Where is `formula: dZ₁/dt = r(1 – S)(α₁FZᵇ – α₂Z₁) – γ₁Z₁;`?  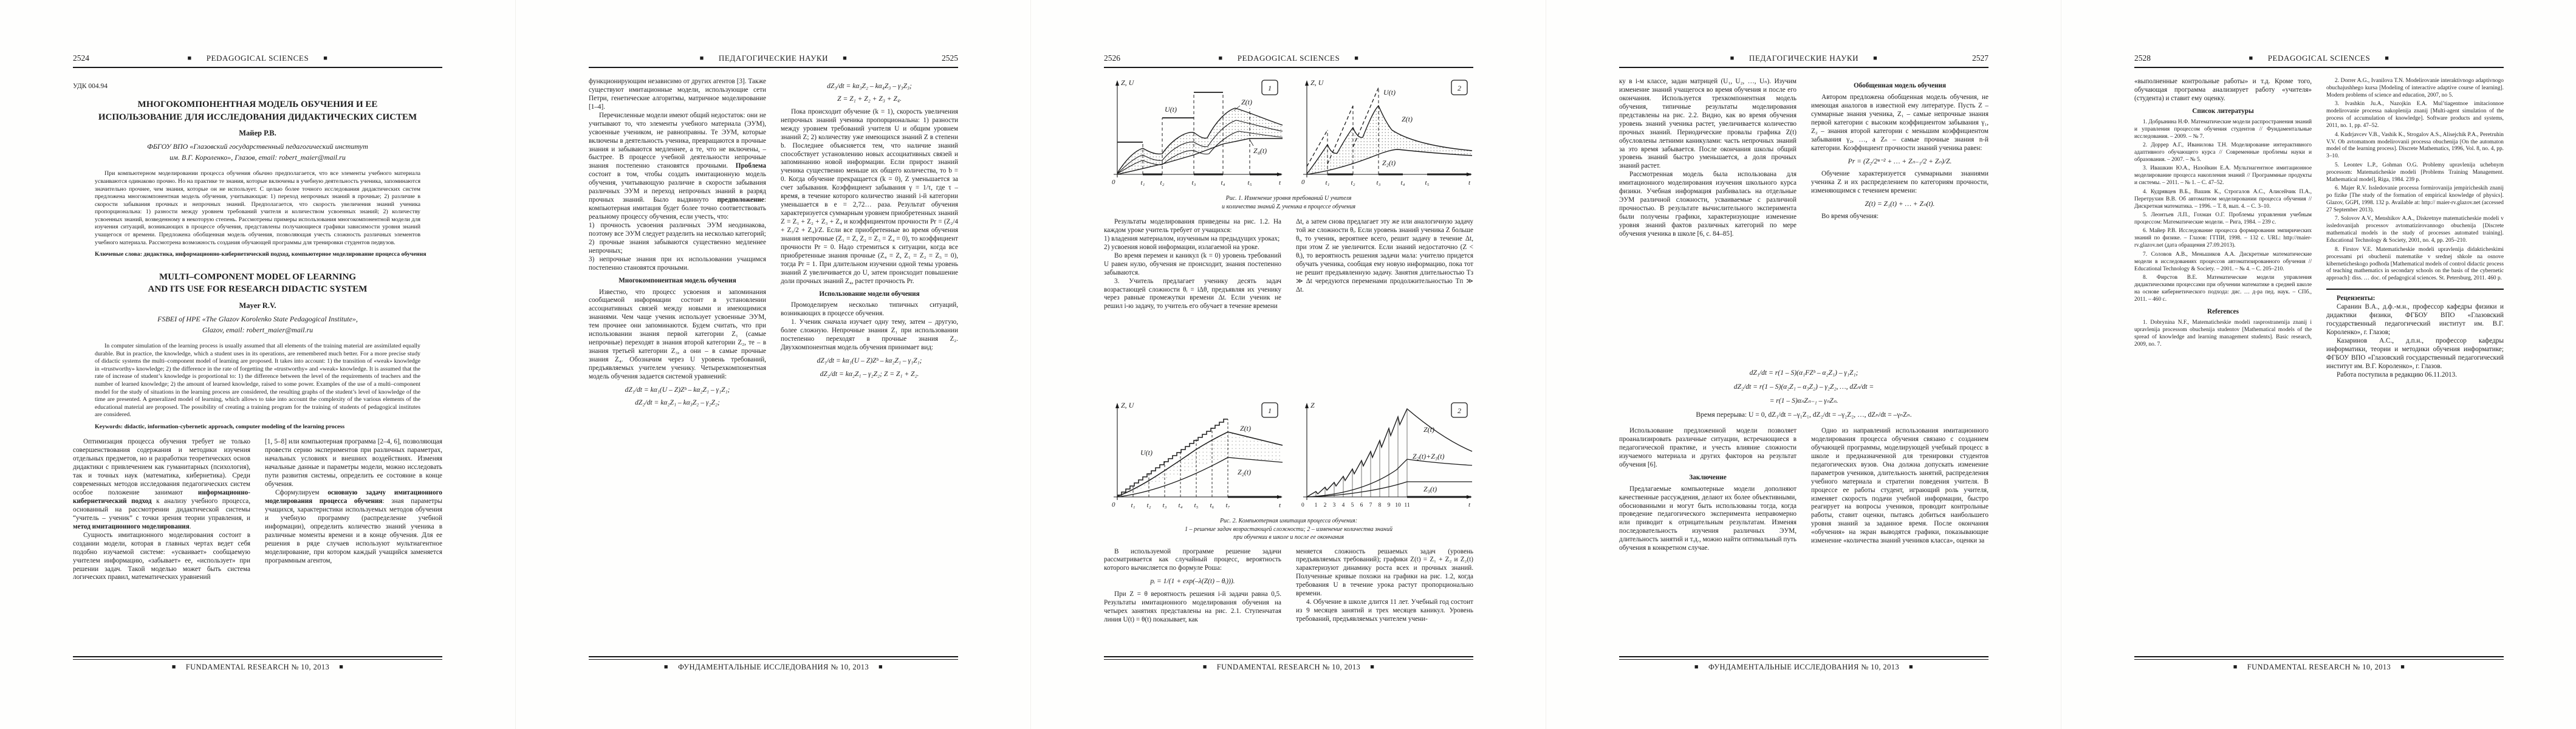 formula: dZ₁/dt = r(1 – S)(α₁FZᵇ – α₂Z₁) – γ₁Z₁; is located at coordinates (1803, 373).